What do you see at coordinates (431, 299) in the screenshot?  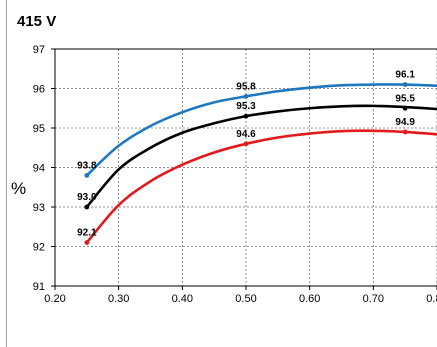 I see `x-tick-label: 0.80` at bounding box center [431, 299].